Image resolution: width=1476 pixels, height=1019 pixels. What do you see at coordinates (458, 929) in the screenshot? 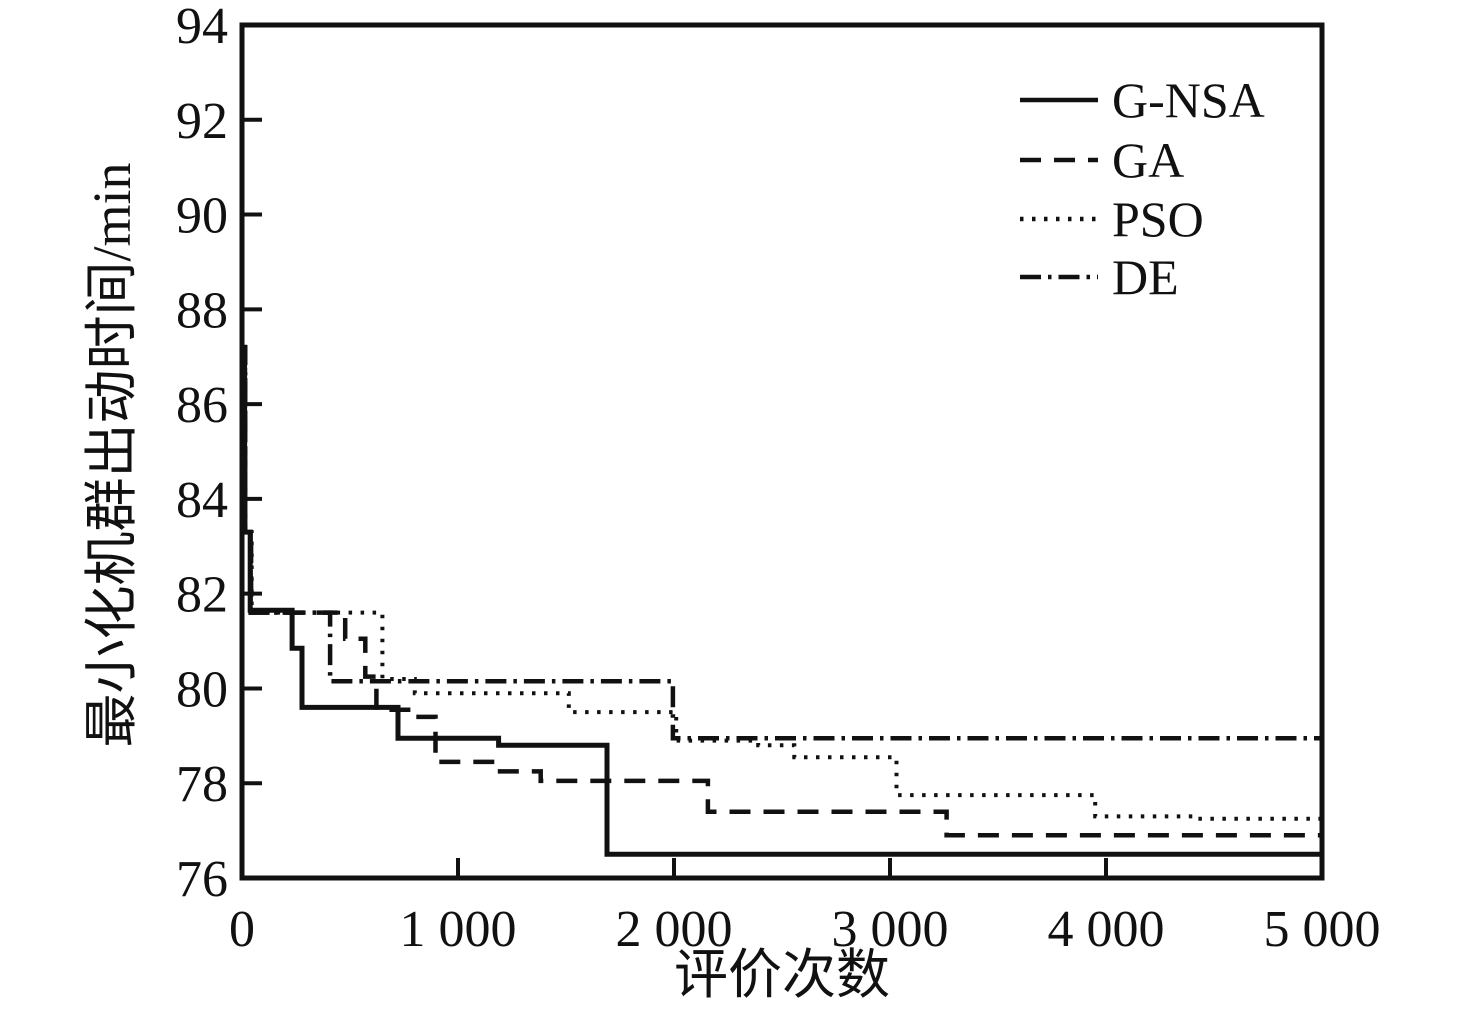
I see `x-tick-label: 1 000` at bounding box center [458, 929].